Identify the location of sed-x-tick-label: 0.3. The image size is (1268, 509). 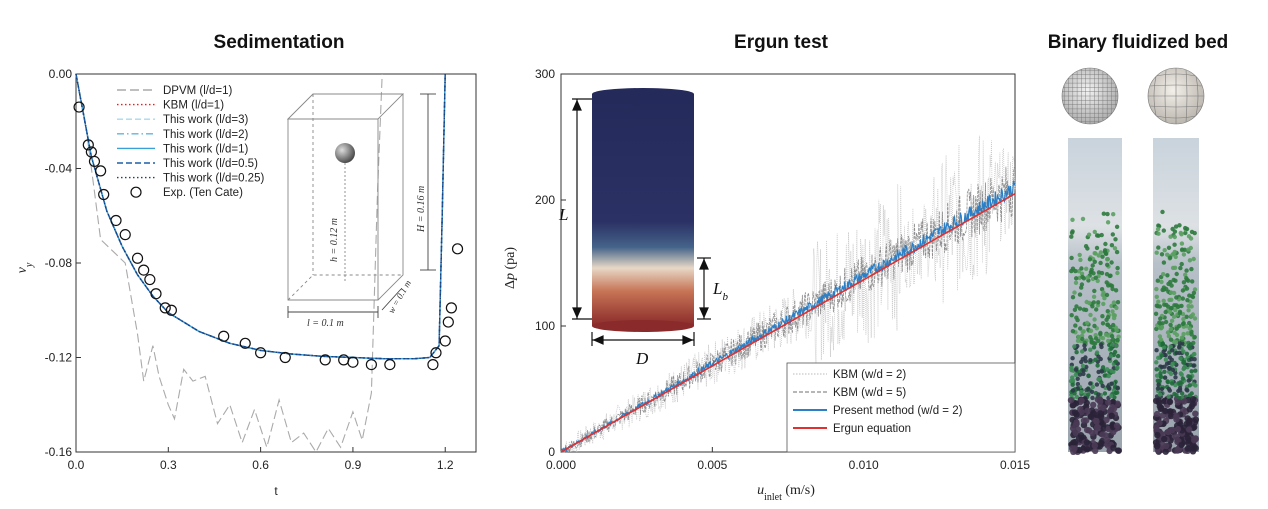
(168, 465).